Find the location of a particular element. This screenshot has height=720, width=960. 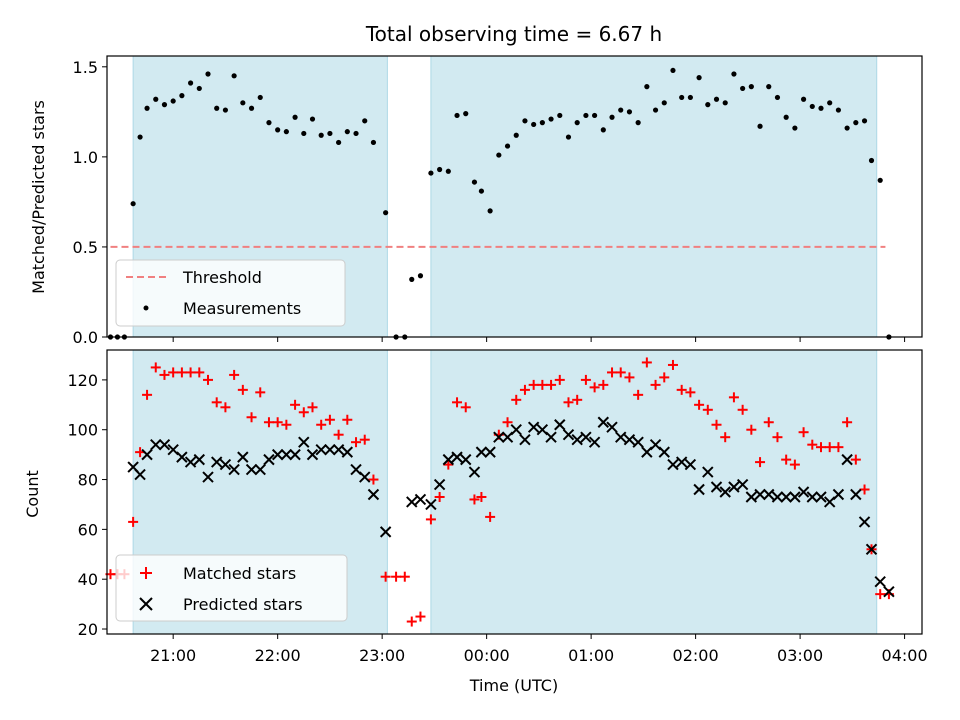

ratio-legend: Threshold Measurements is located at coordinates (230, 293).